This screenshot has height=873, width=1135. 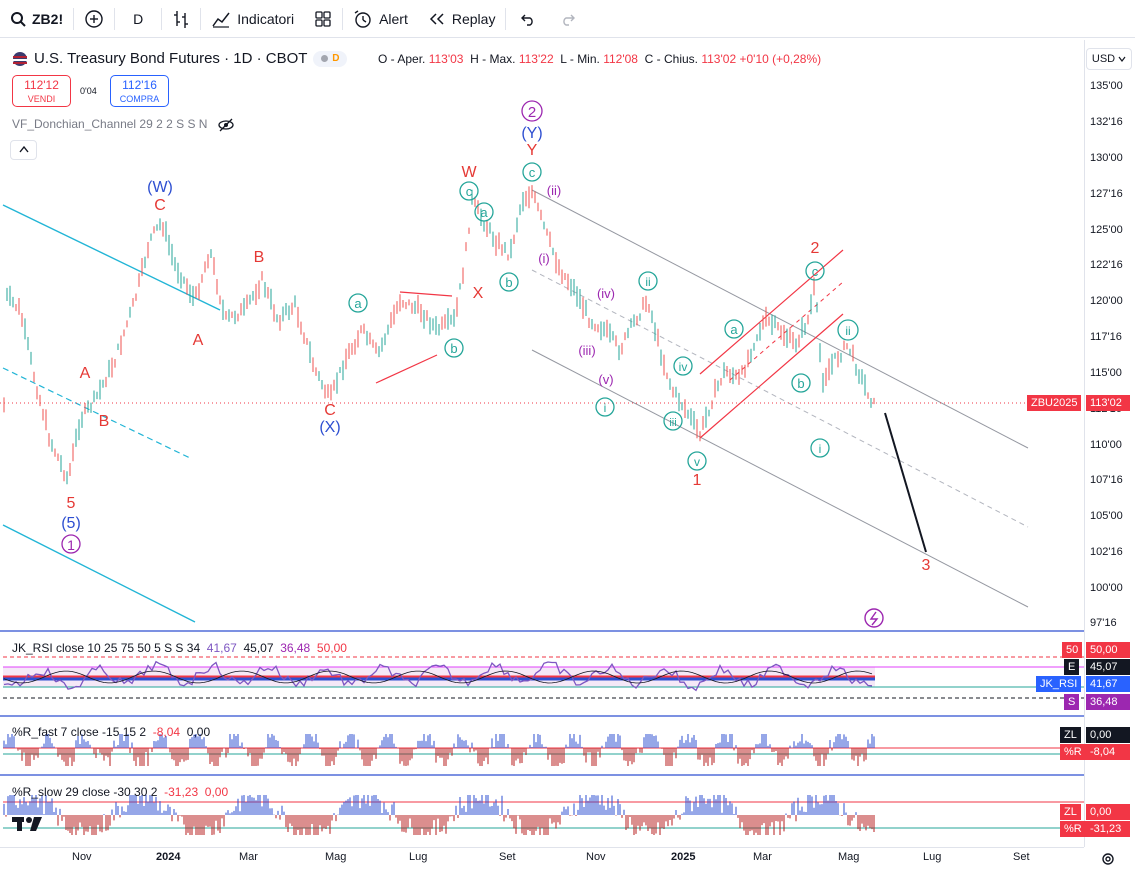 What do you see at coordinates (120, 792) in the screenshot?
I see `wr-slow-legend: %R_slow 29 close -30 30 2 -31,23 0,00` at bounding box center [120, 792].